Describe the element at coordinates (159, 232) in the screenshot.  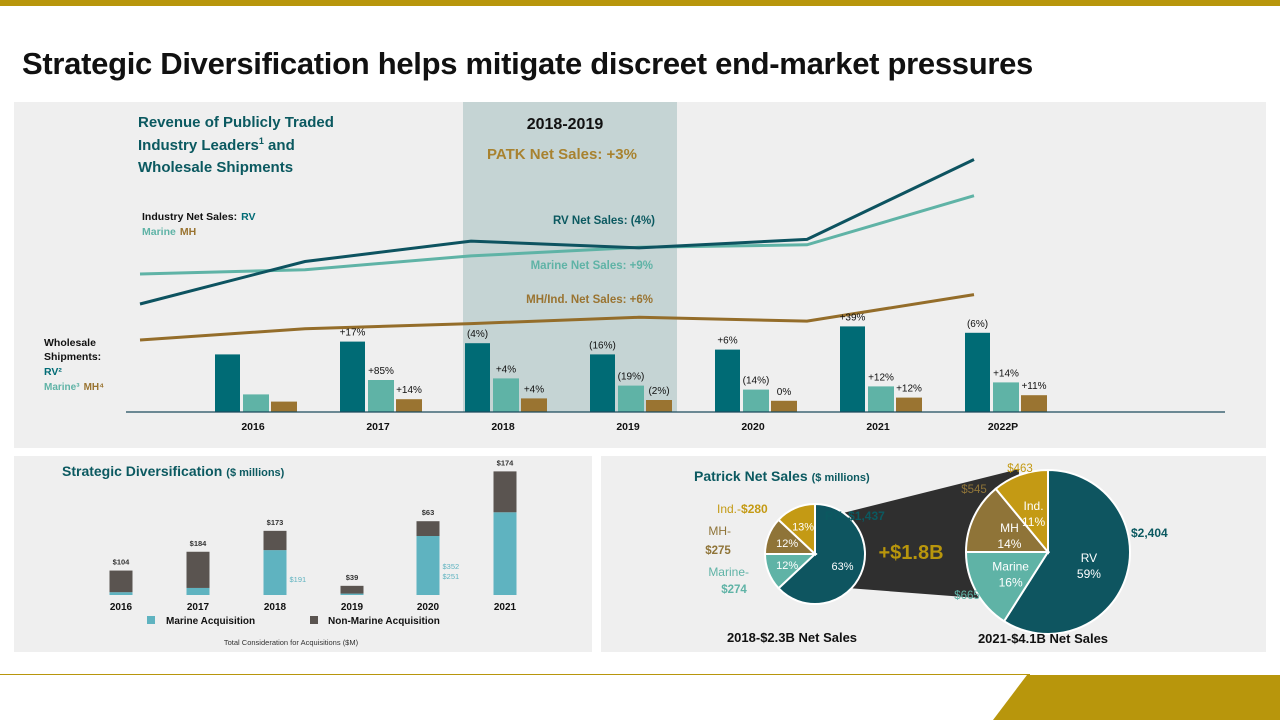
I see `legend-marine: Marine` at that location.